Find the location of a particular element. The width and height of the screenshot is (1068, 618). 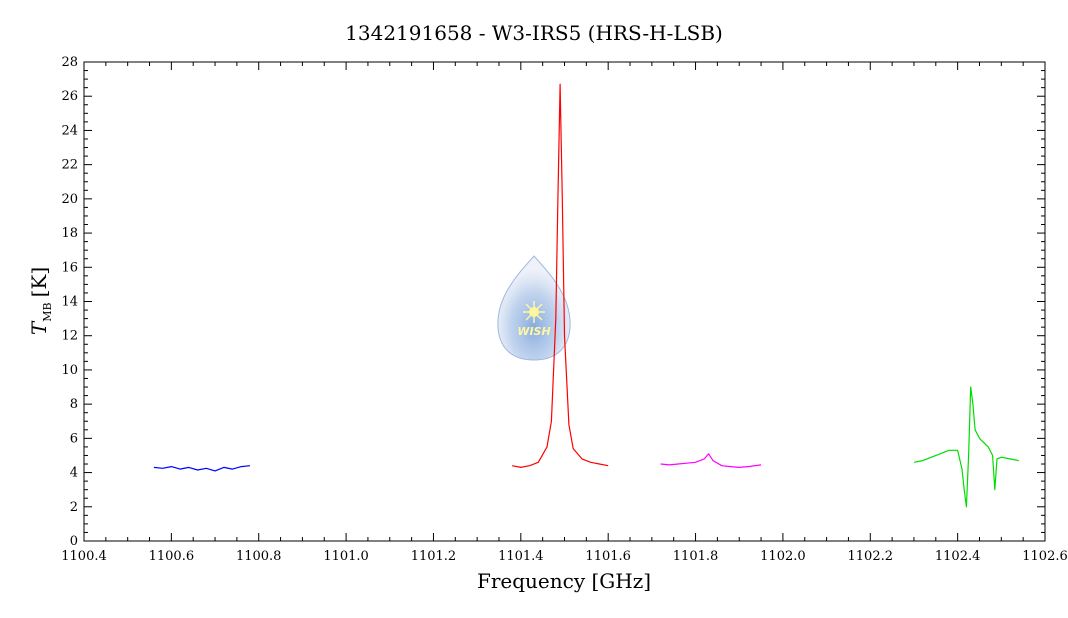

y-tick-label: 20 is located at coordinates (69, 199).